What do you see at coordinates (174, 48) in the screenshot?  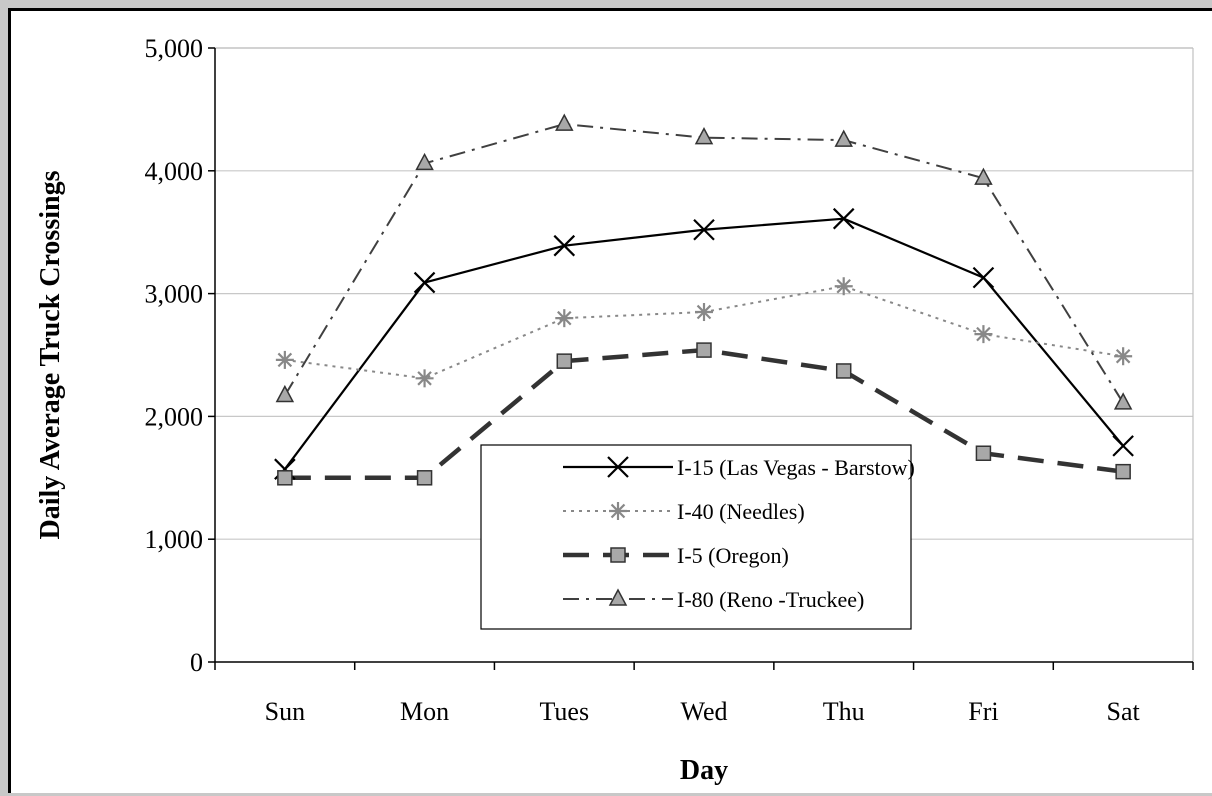 I see `y-tick-label: 5,000` at bounding box center [174, 48].